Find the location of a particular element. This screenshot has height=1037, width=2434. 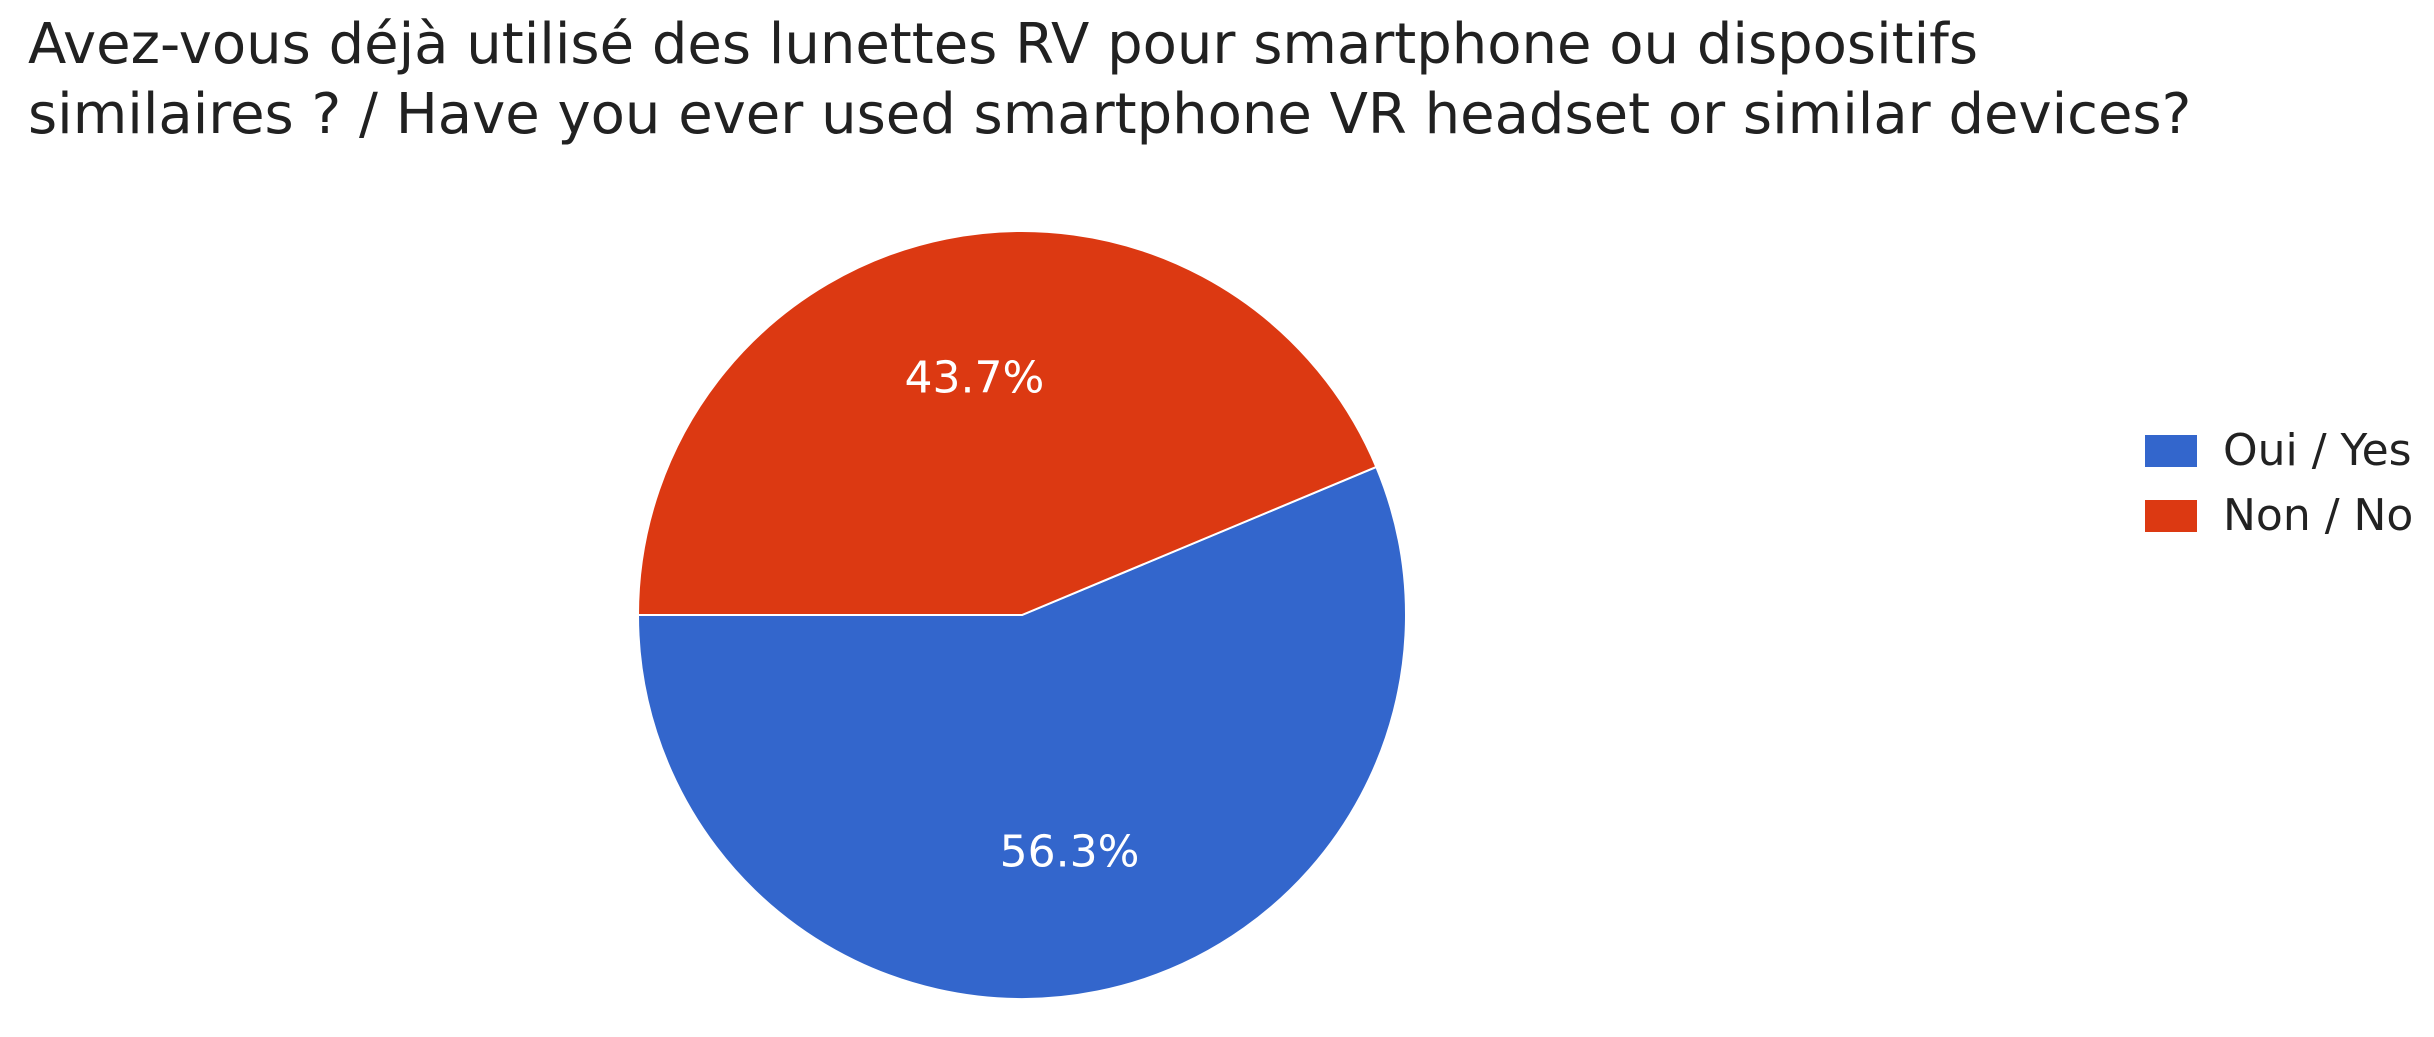

legend-swatch-non-no is located at coordinates (2171, 515).